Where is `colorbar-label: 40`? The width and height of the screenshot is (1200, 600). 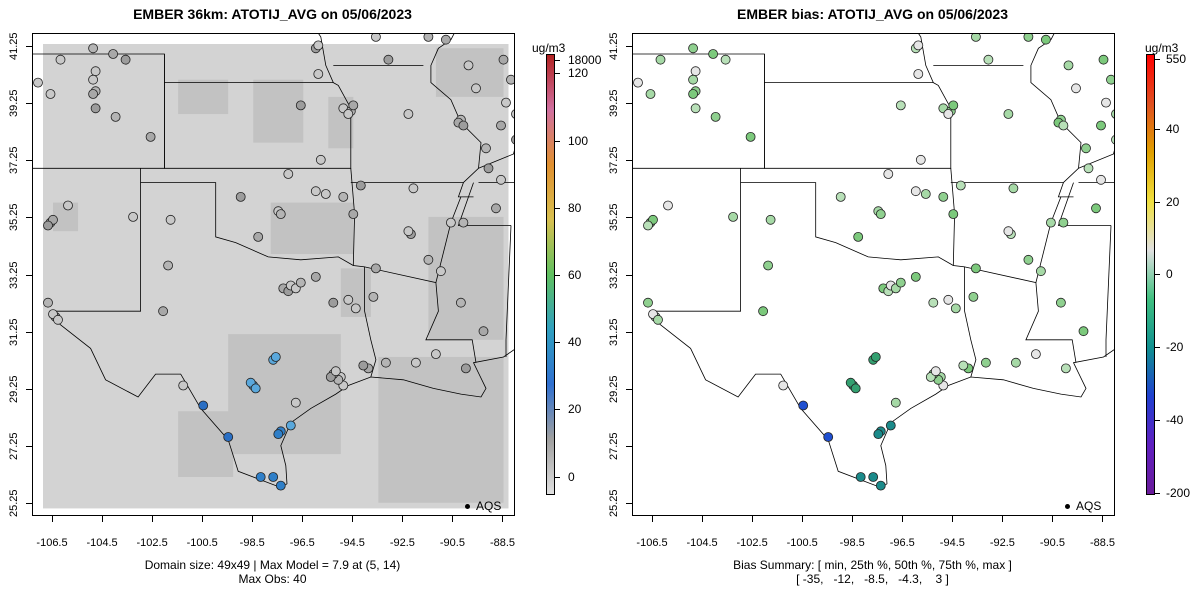 colorbar-label: 40 is located at coordinates (1173, 129).